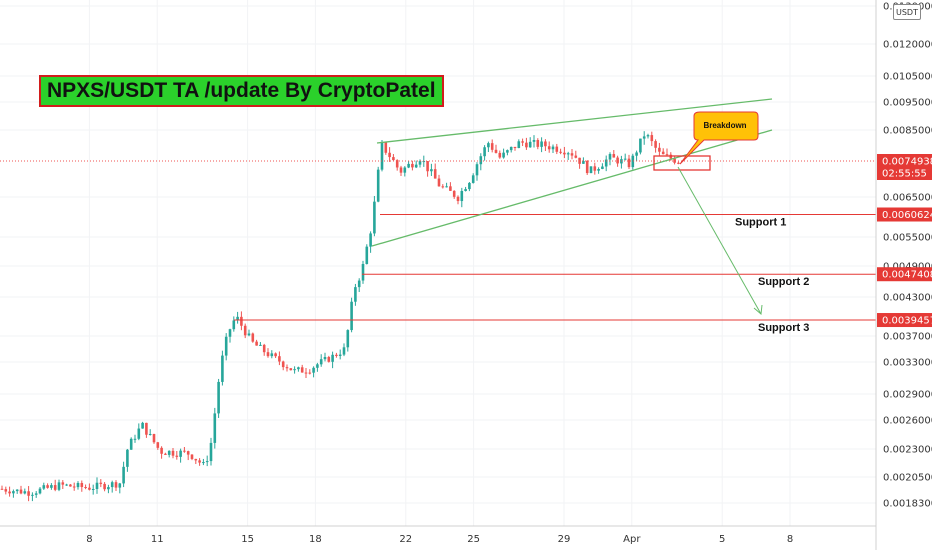 This screenshot has height=550, width=932. Describe the element at coordinates (907, 267) in the screenshot. I see `y-tick-label: 0.0049000` at that location.